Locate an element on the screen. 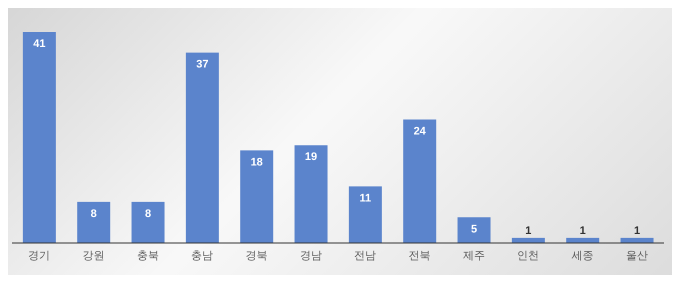 The width and height of the screenshot is (680, 283). data-label: 37 is located at coordinates (202, 64).